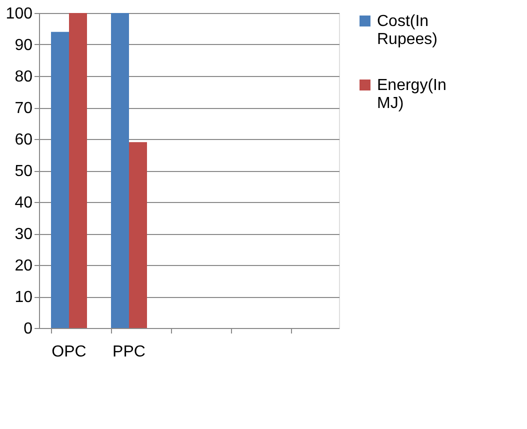 The height and width of the screenshot is (429, 527). What do you see at coordinates (69, 352) in the screenshot?
I see `x-tick-label: OPC` at bounding box center [69, 352].